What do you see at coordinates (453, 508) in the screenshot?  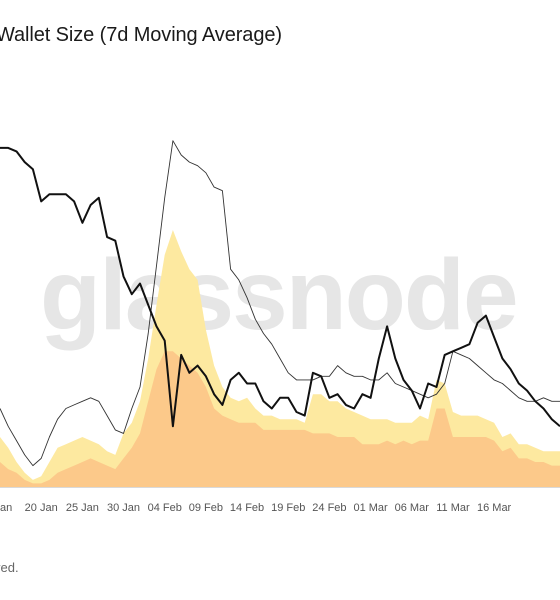 I see `x-tick-label: 11 Mar` at bounding box center [453, 508].